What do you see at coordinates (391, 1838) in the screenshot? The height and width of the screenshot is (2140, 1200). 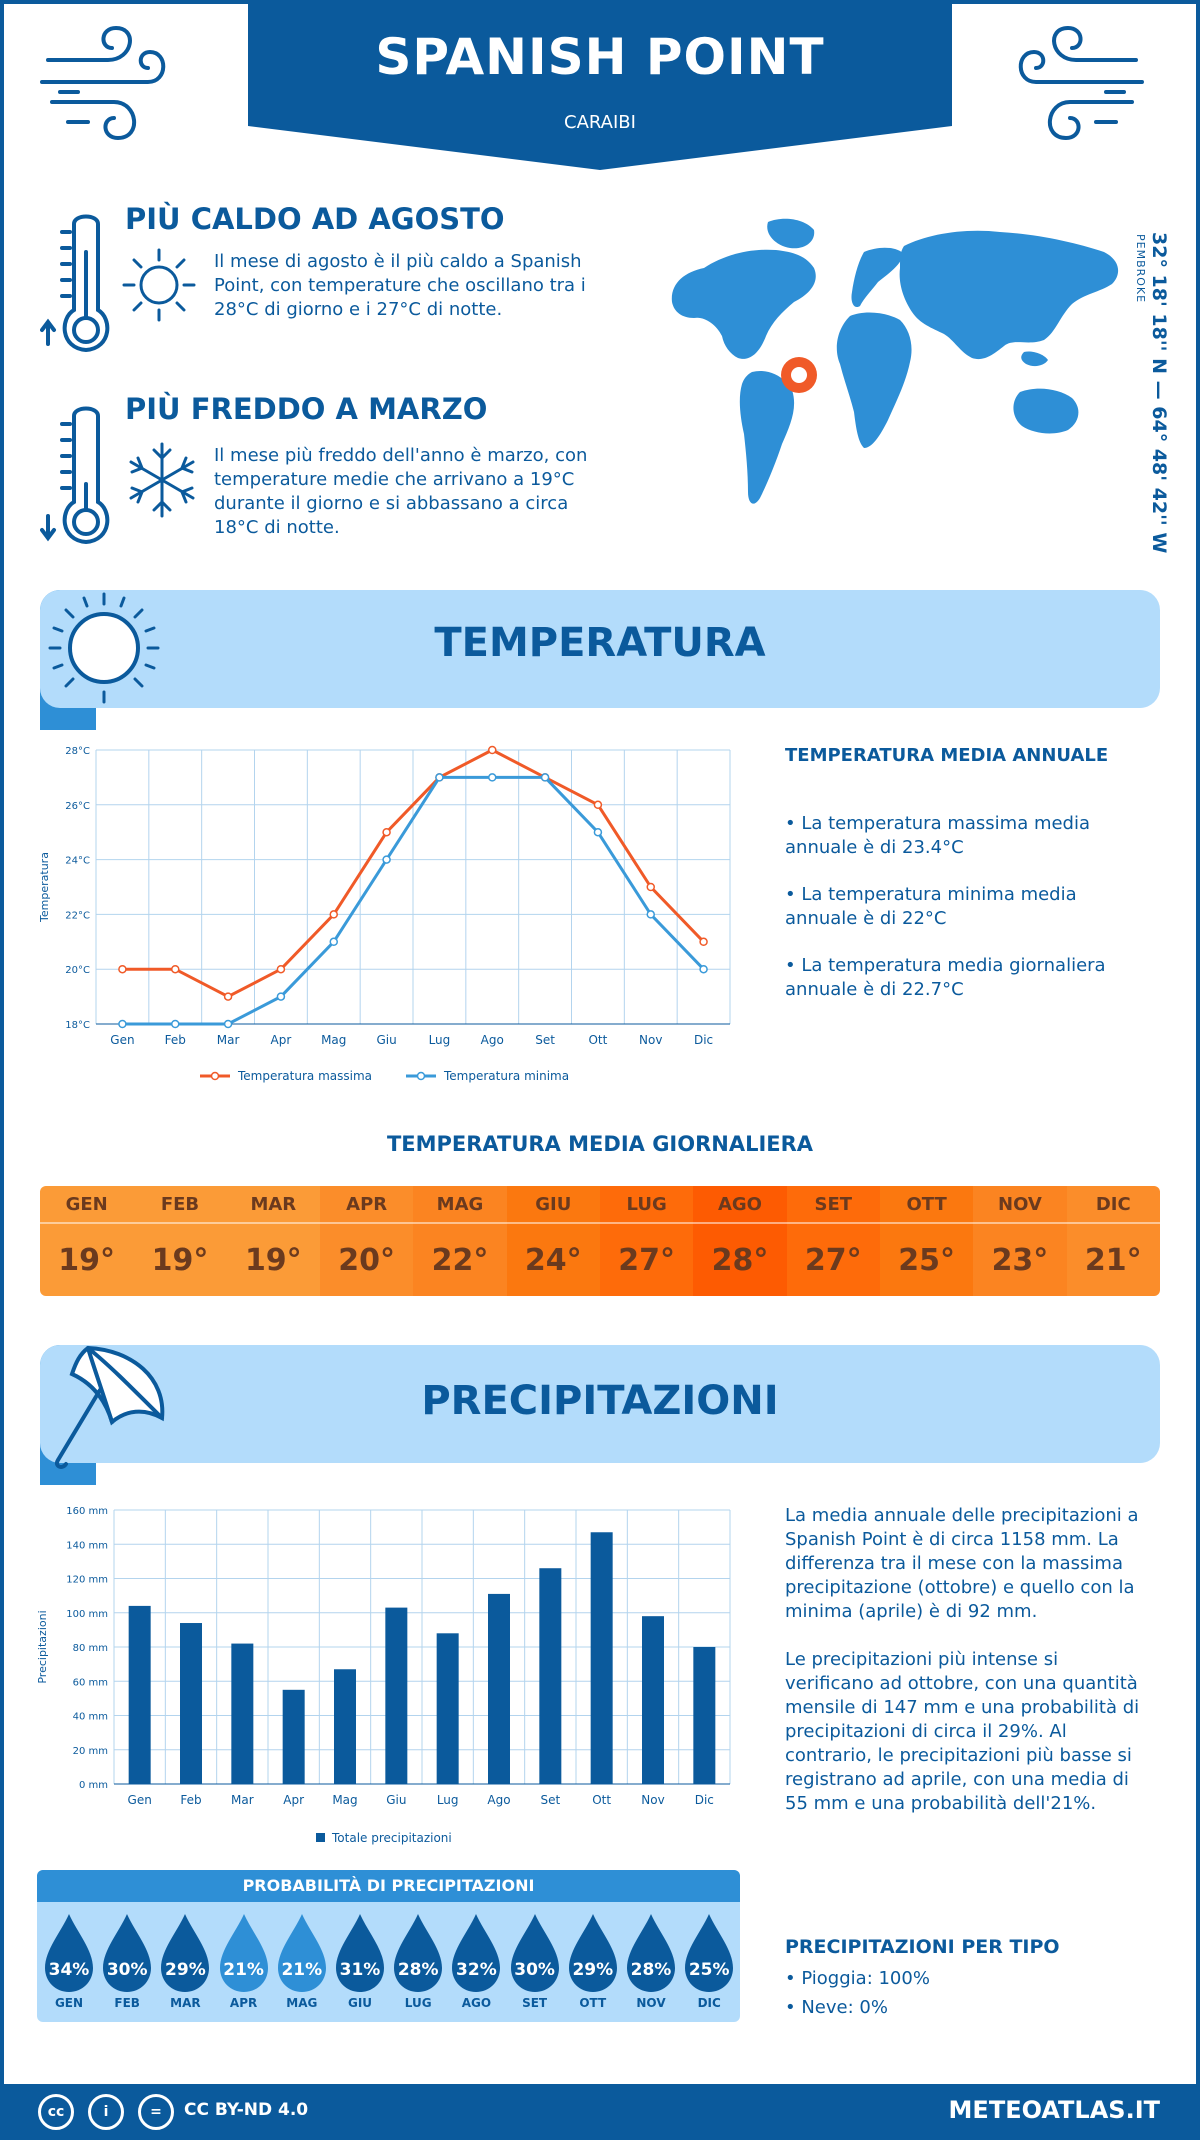 I see `legend-label: Totale precipitazioni` at bounding box center [391, 1838].